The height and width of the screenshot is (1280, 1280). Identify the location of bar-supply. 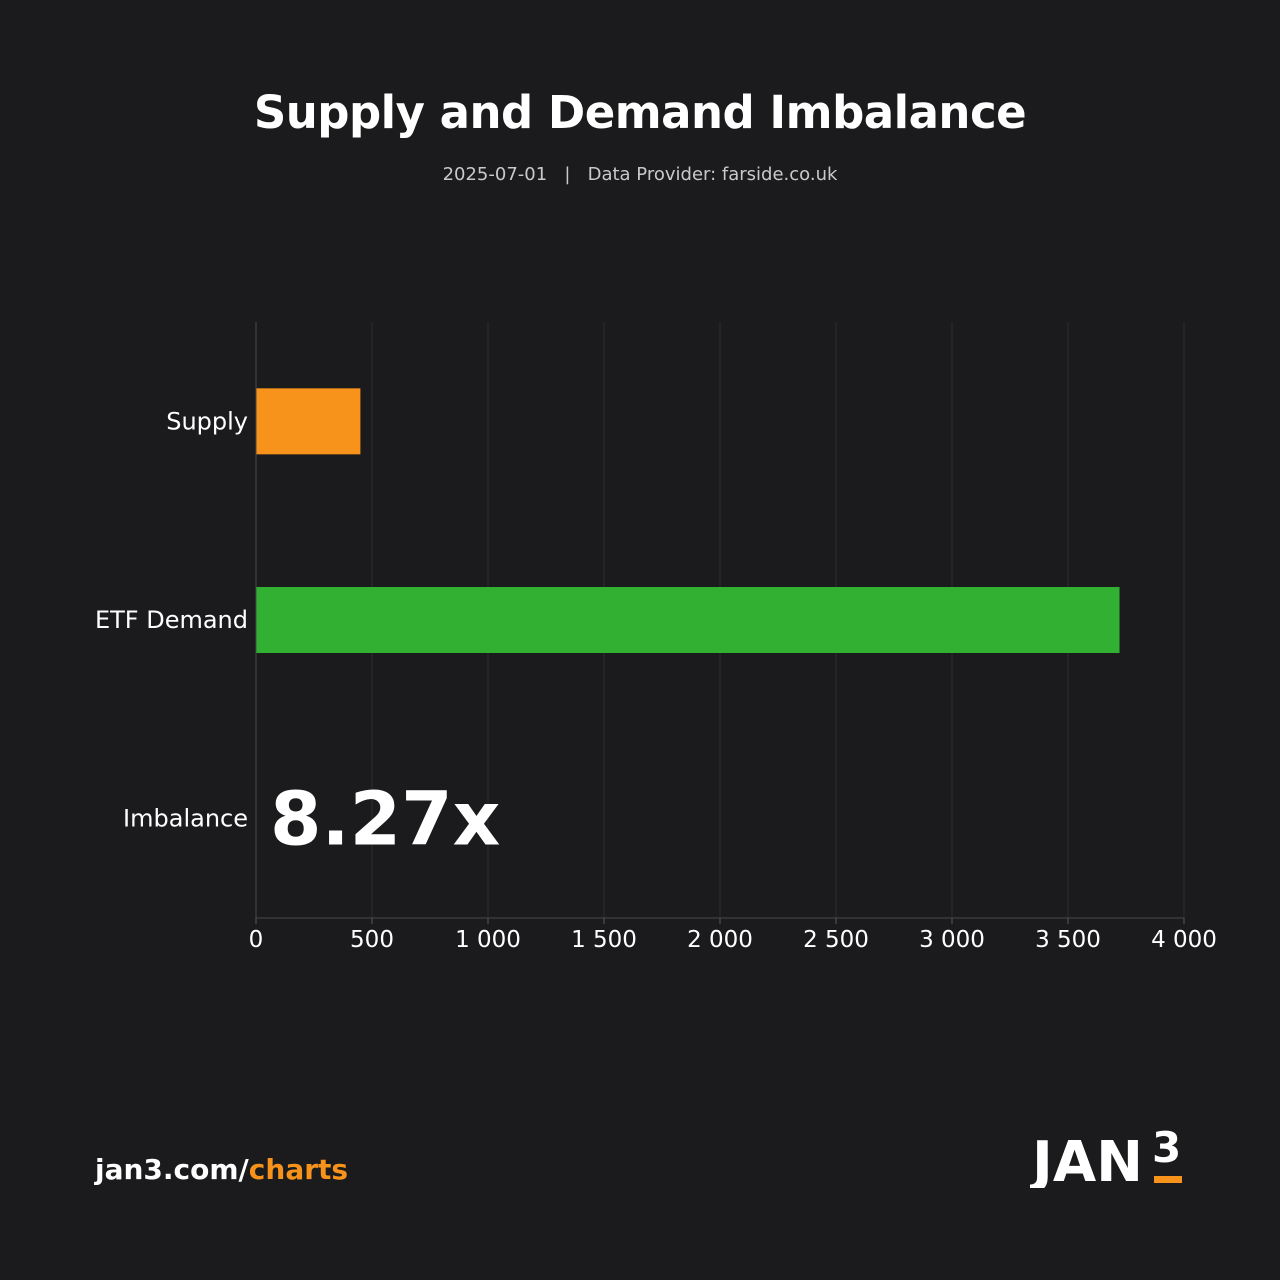
(308, 421).